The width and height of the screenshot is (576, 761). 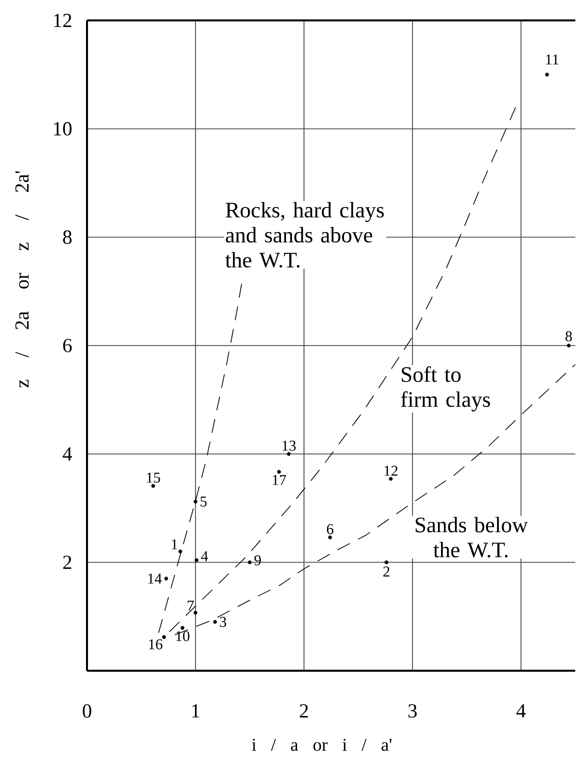 I want to click on y-tick-label: 4, so click(x=67, y=454).